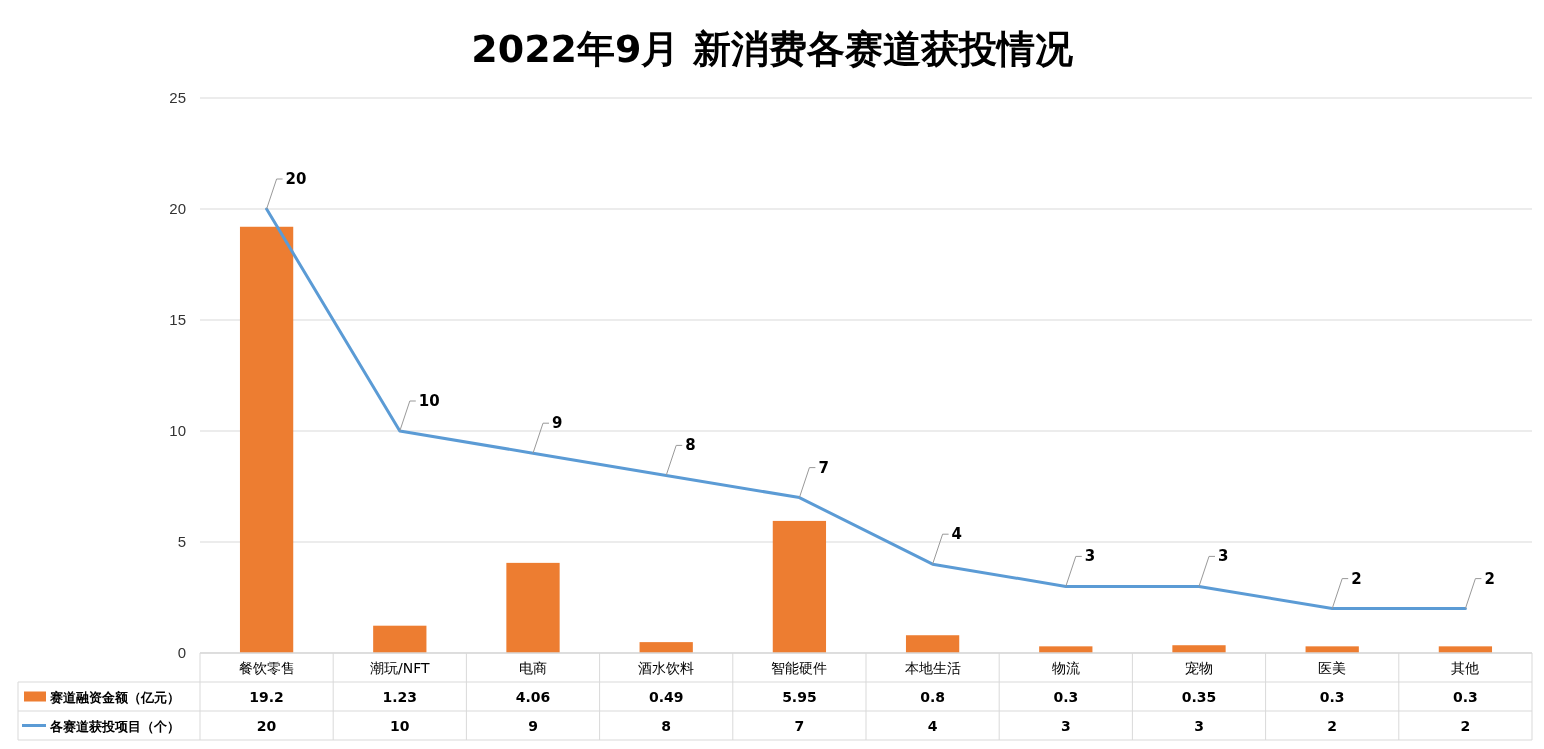 Image resolution: width=1544 pixels, height=749 pixels. What do you see at coordinates (266, 696) in the screenshot?
I see `data-label: 19.2` at bounding box center [266, 696].